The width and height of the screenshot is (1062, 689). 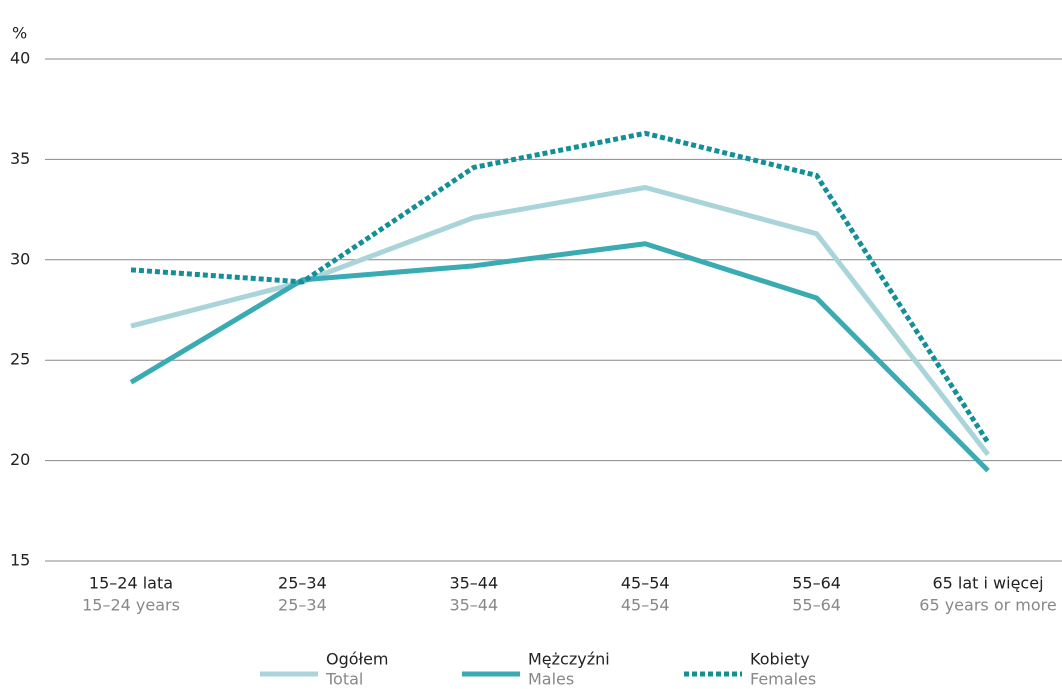 I want to click on y-tick-label: 35, so click(x=20, y=158).